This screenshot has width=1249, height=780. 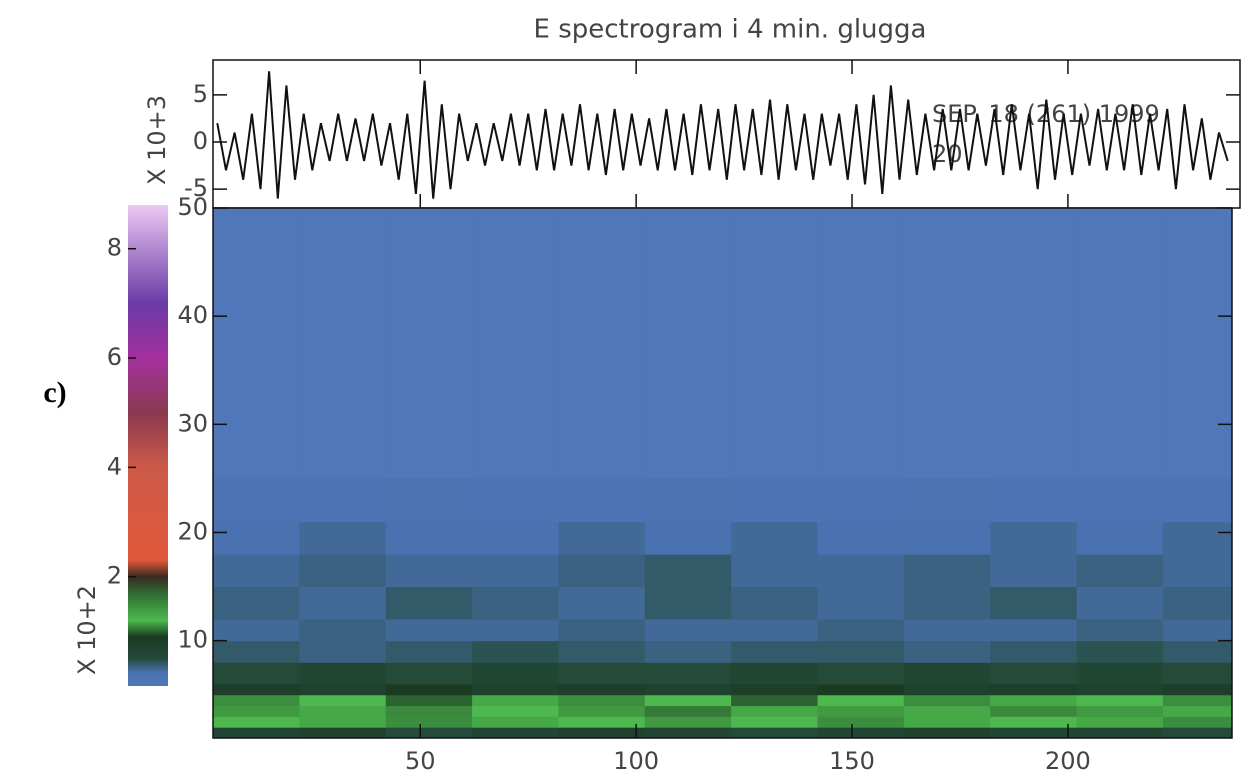 What do you see at coordinates (114, 357) in the screenshot?
I see `colorbar-tick-label: 6` at bounding box center [114, 357].